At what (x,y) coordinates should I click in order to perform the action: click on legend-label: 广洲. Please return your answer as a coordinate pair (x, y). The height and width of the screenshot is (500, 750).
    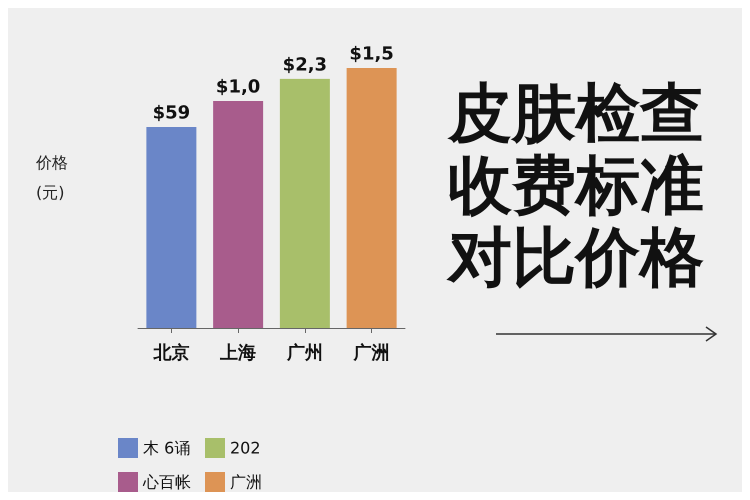
    Looking at the image, I should click on (246, 482).